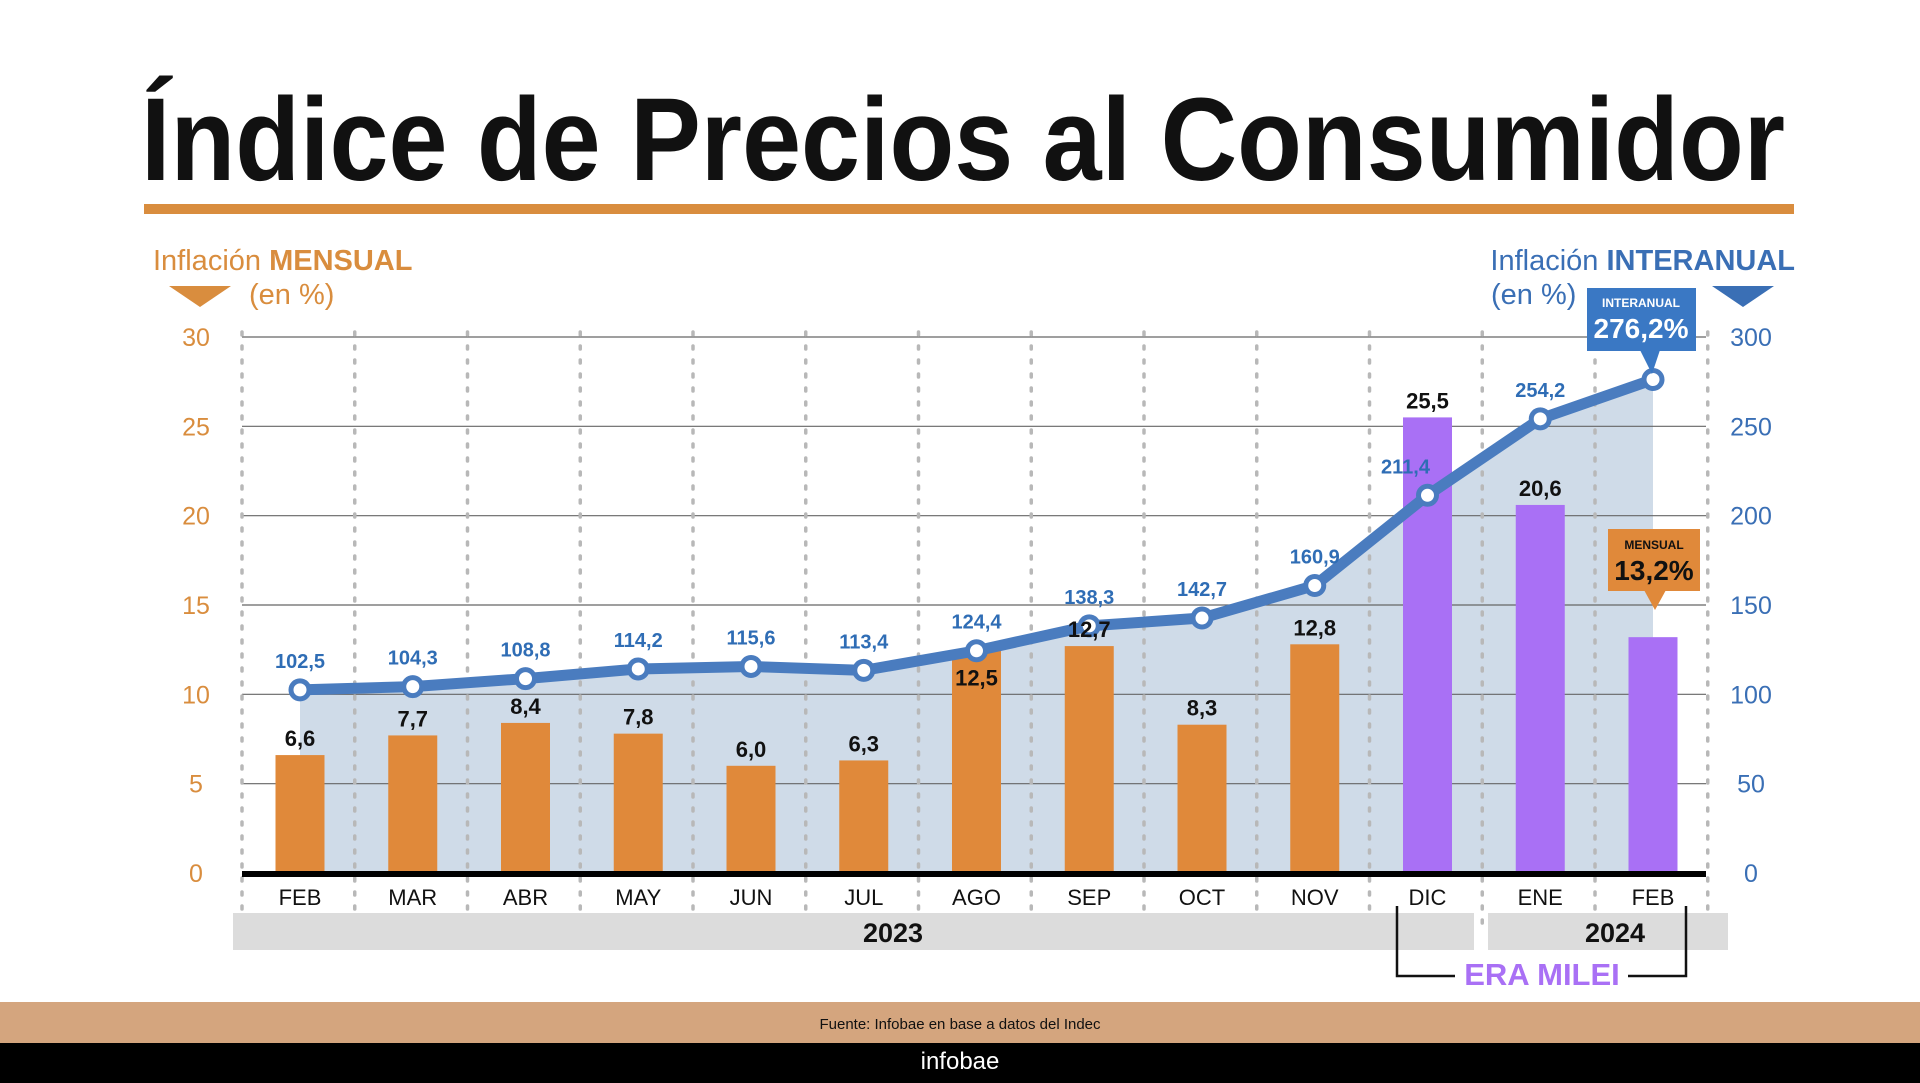  I want to click on bar-value-label: 8,3, so click(1202, 708).